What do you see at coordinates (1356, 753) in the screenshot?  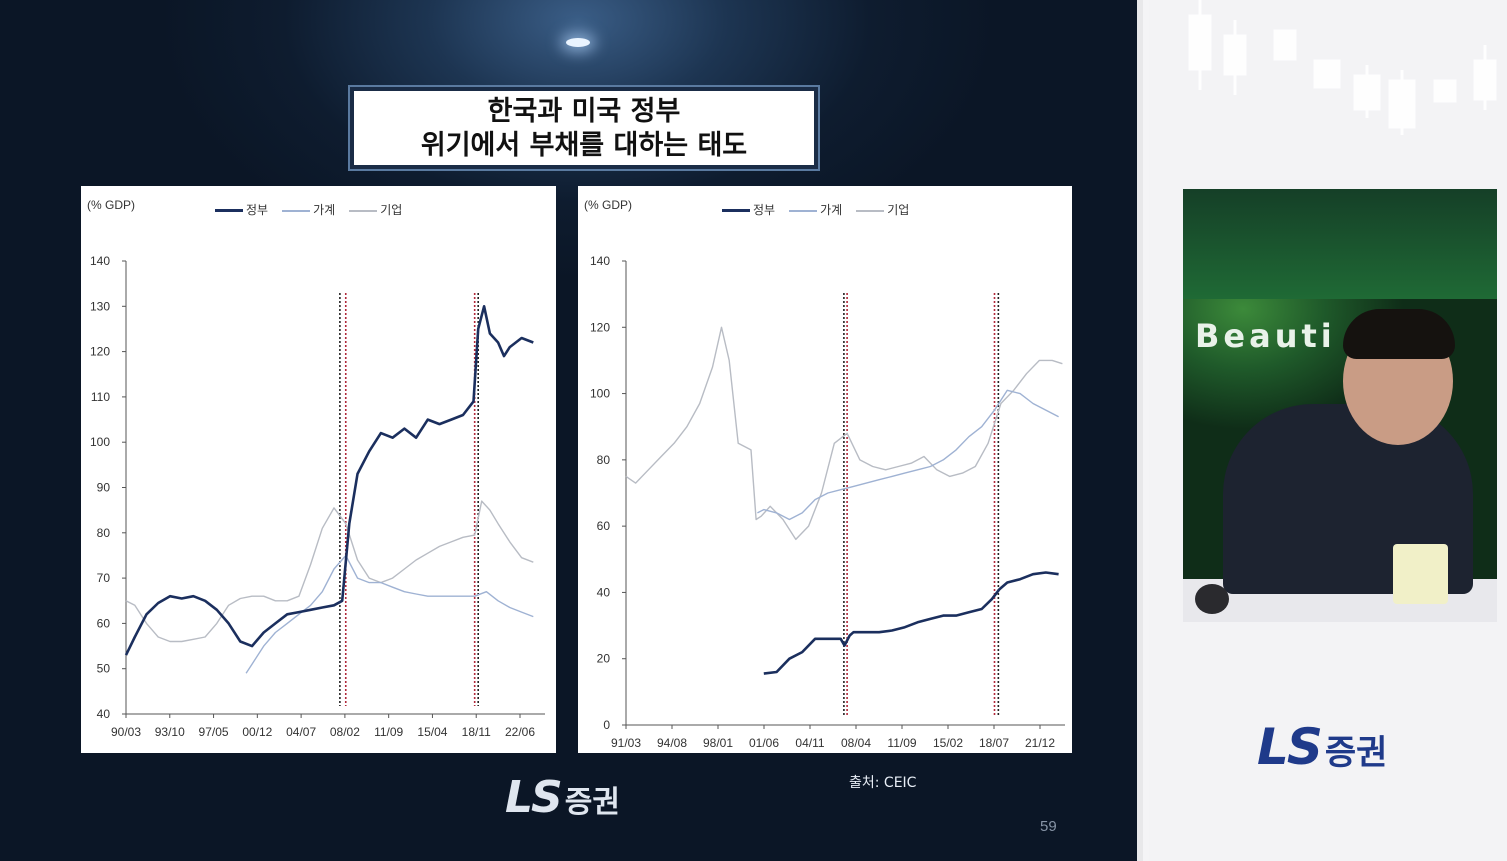 I see `side-logo-suffix: 증권` at bounding box center [1356, 753].